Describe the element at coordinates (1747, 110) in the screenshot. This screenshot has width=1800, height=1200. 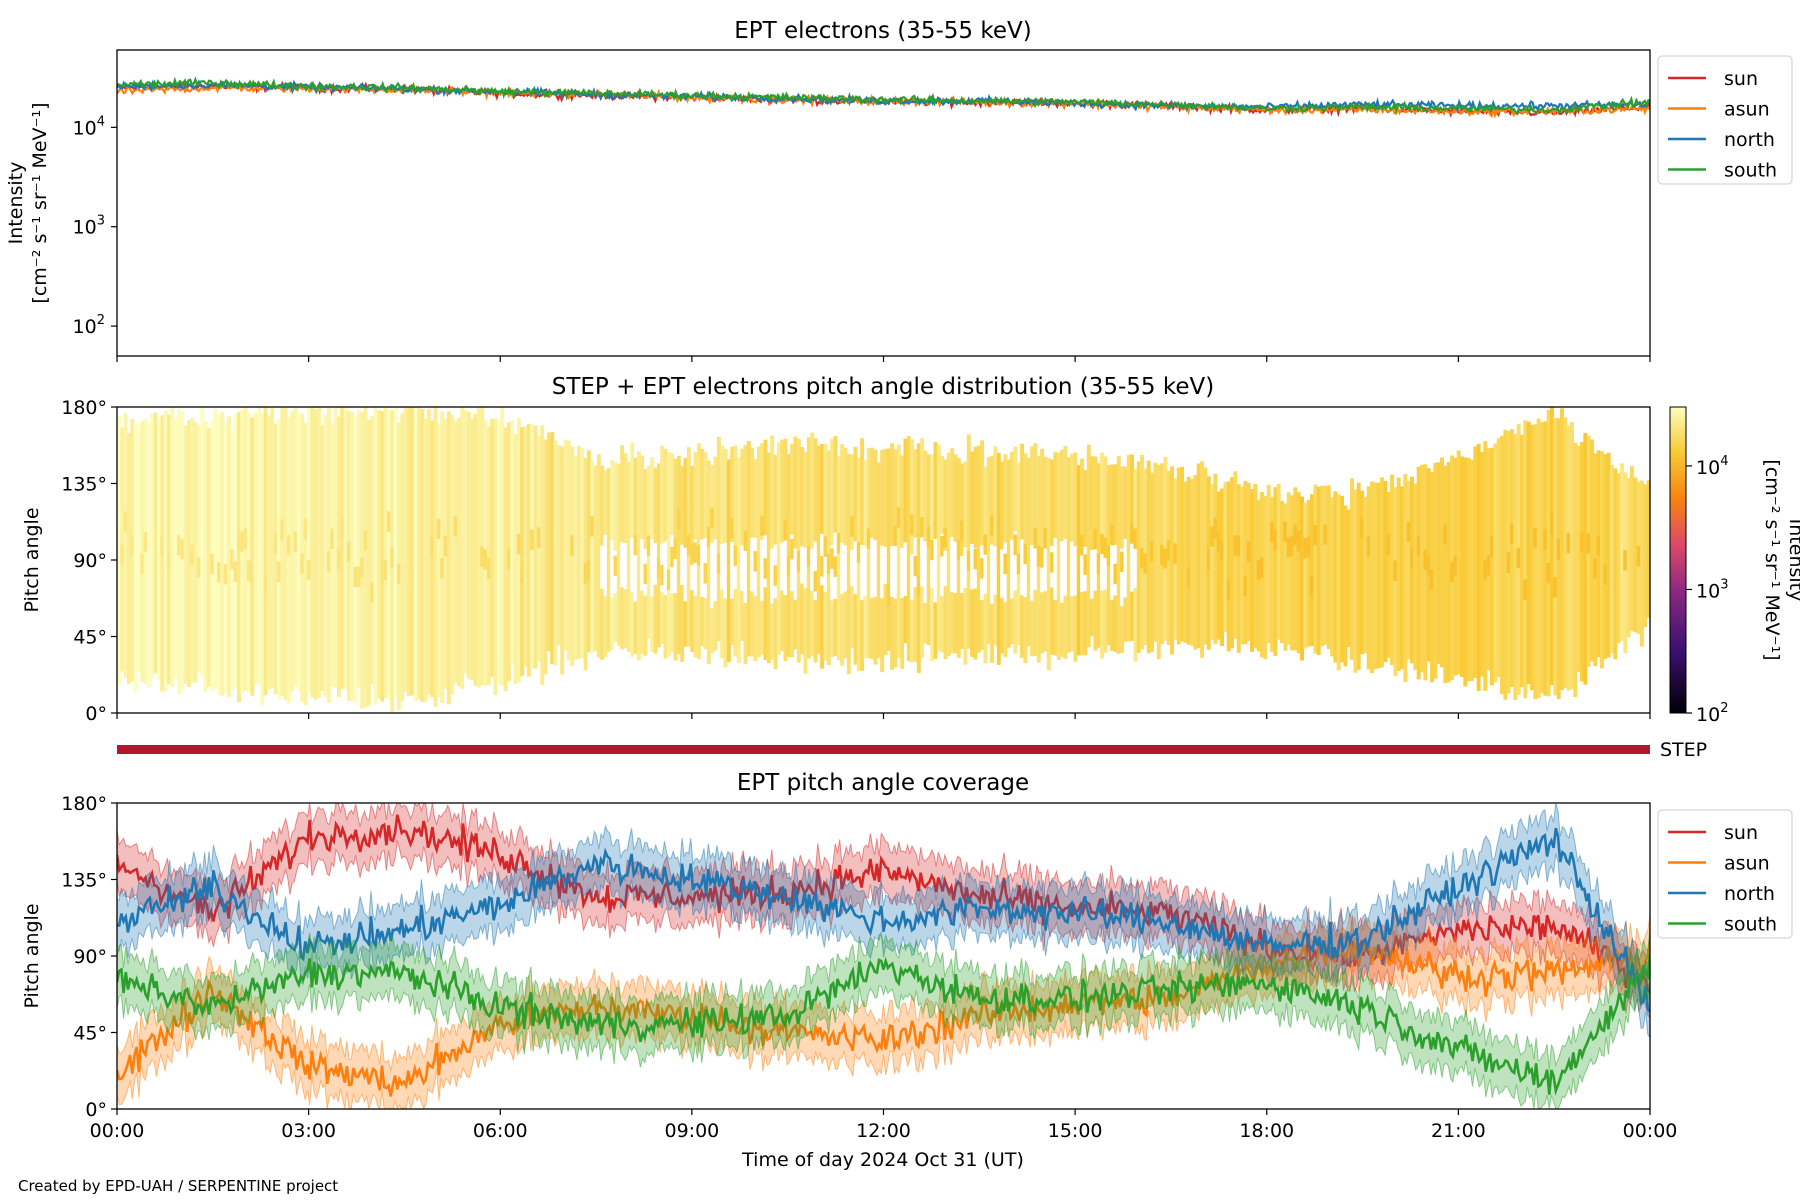
I see `intensity-legend-label-asun: asun` at that location.